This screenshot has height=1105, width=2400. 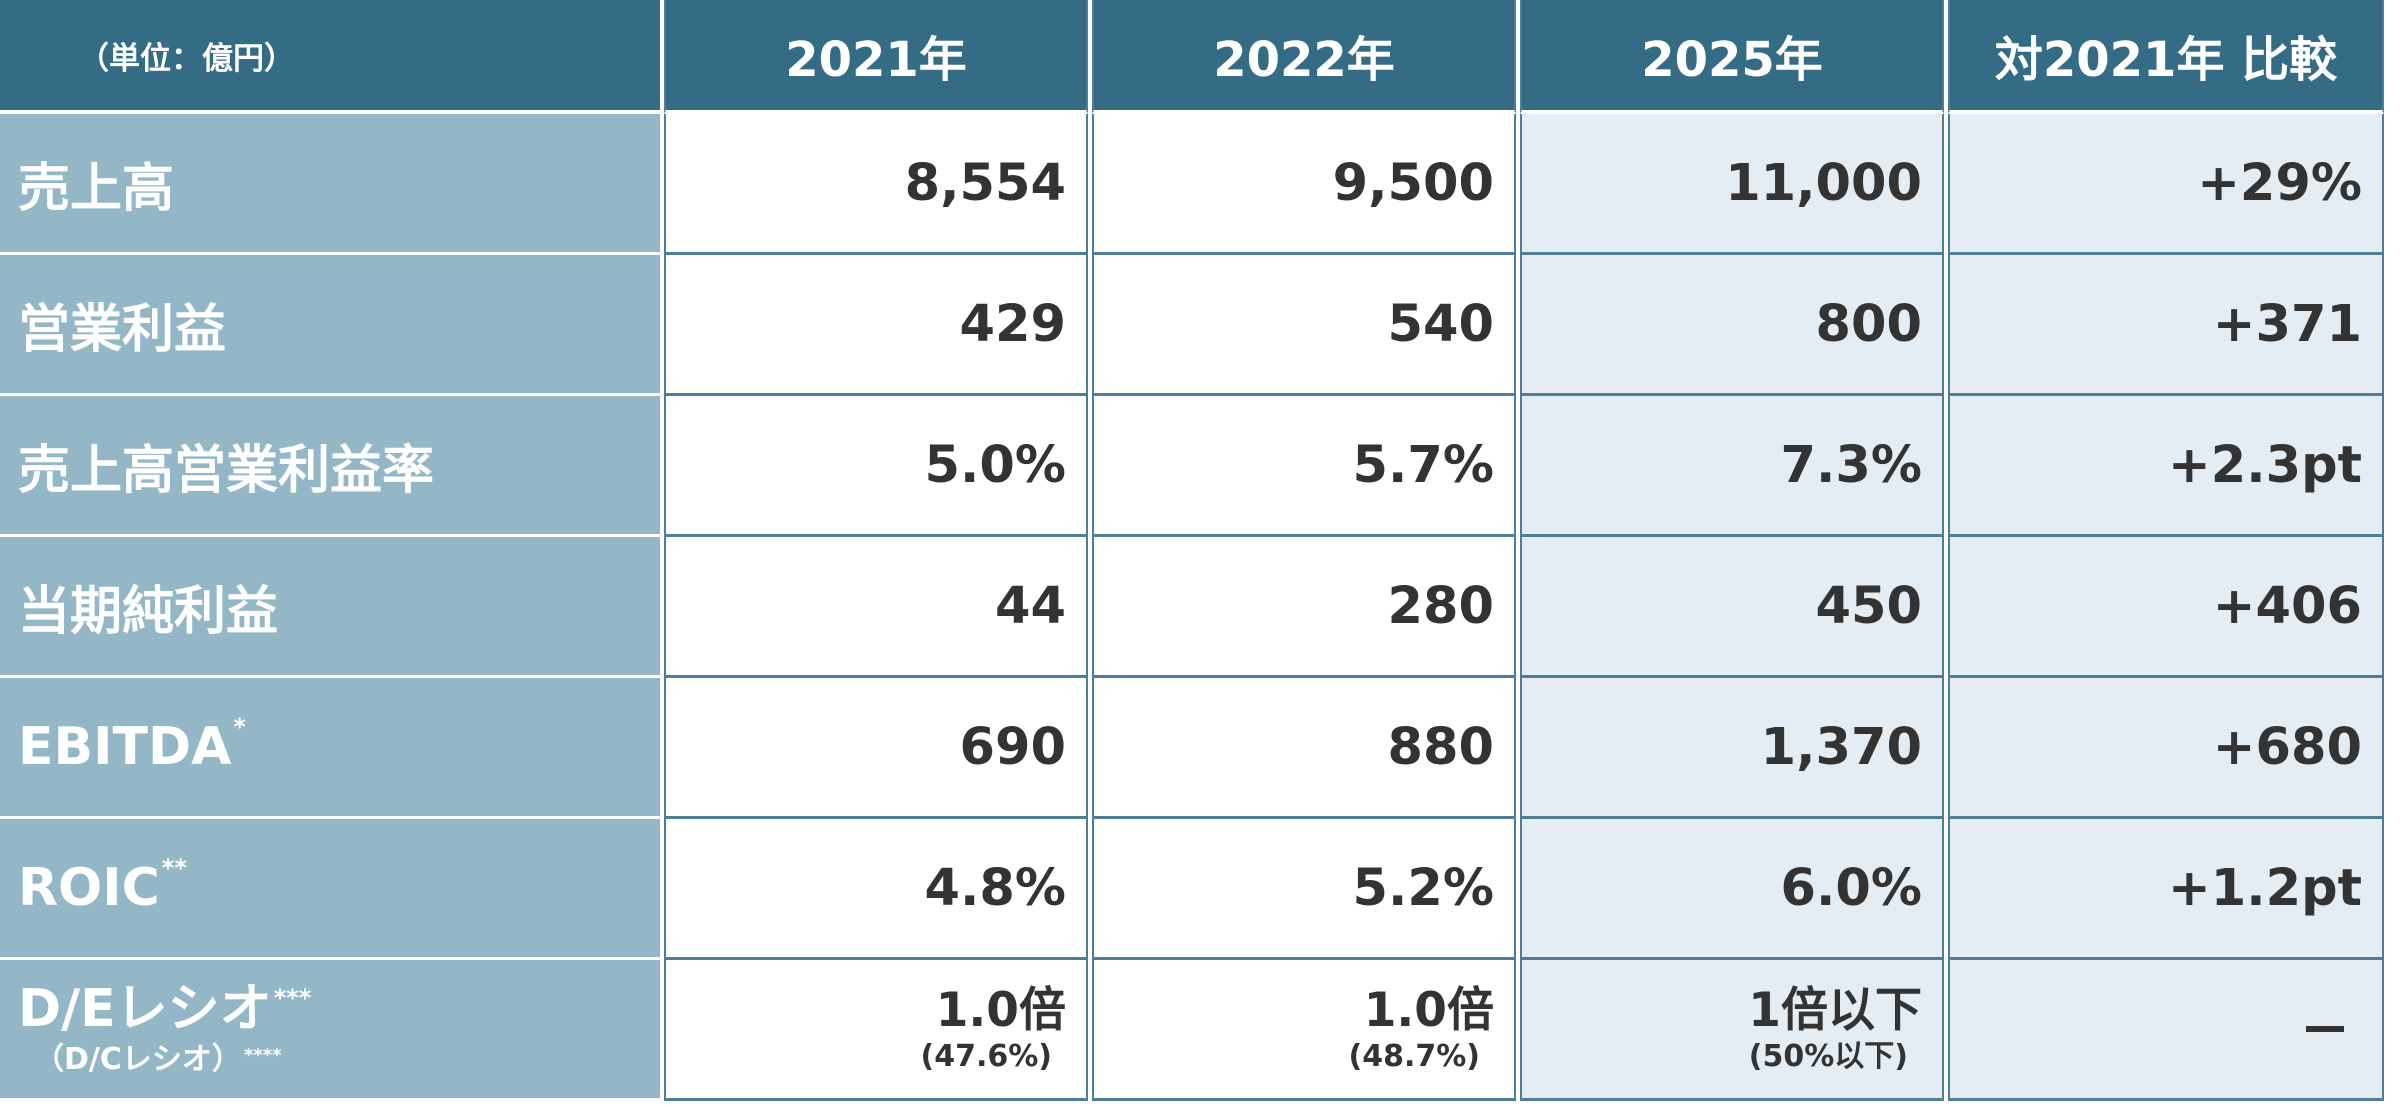 I want to click on cell-de-ratio-2025: 1倍以下 (50%以下), so click(x=1732, y=1030).